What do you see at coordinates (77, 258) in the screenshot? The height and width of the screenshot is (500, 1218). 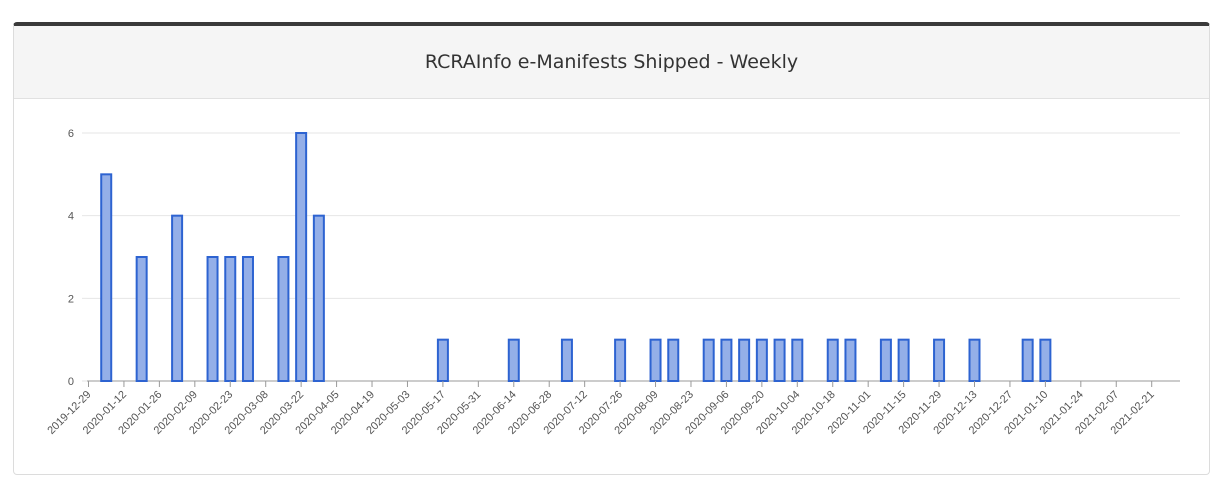 I see `y-axis-ticks: 0 2 4 6` at bounding box center [77, 258].